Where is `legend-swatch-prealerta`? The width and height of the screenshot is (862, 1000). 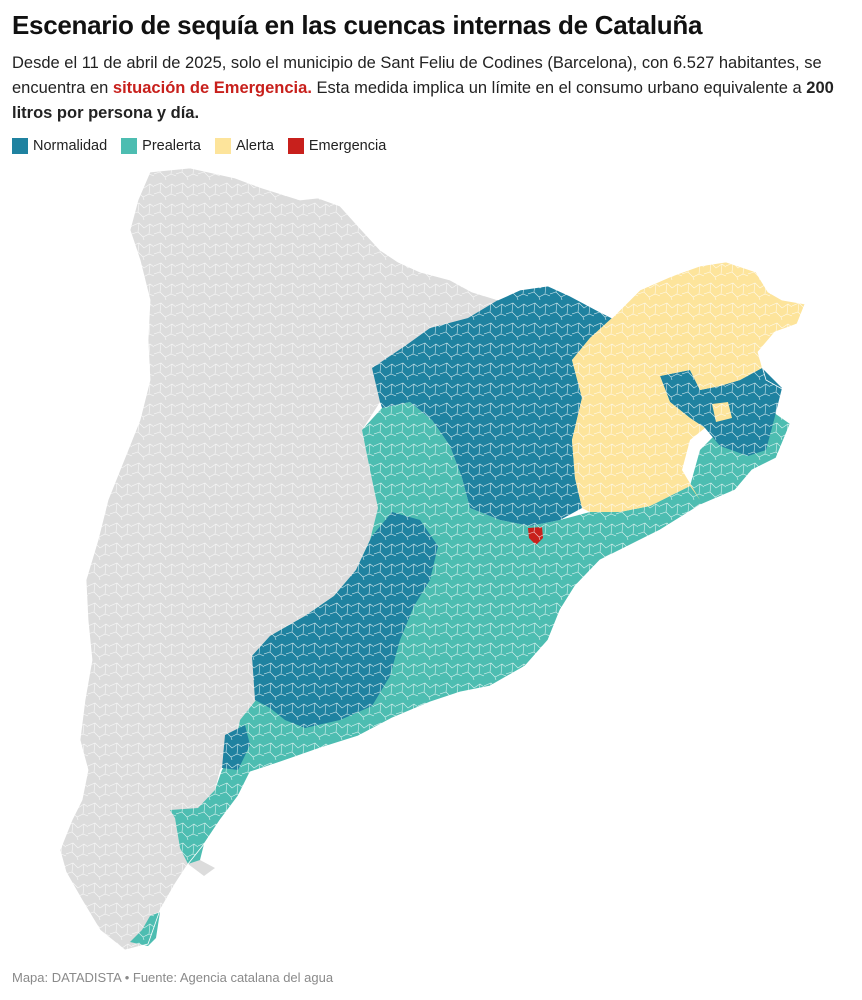 legend-swatch-prealerta is located at coordinates (129, 146).